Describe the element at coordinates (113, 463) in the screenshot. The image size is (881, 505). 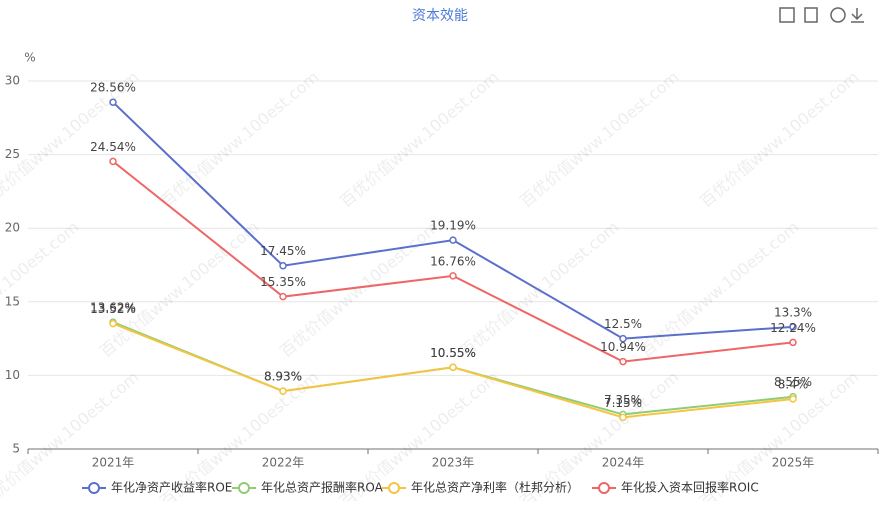
I see `x-tick-label: 2021年` at that location.